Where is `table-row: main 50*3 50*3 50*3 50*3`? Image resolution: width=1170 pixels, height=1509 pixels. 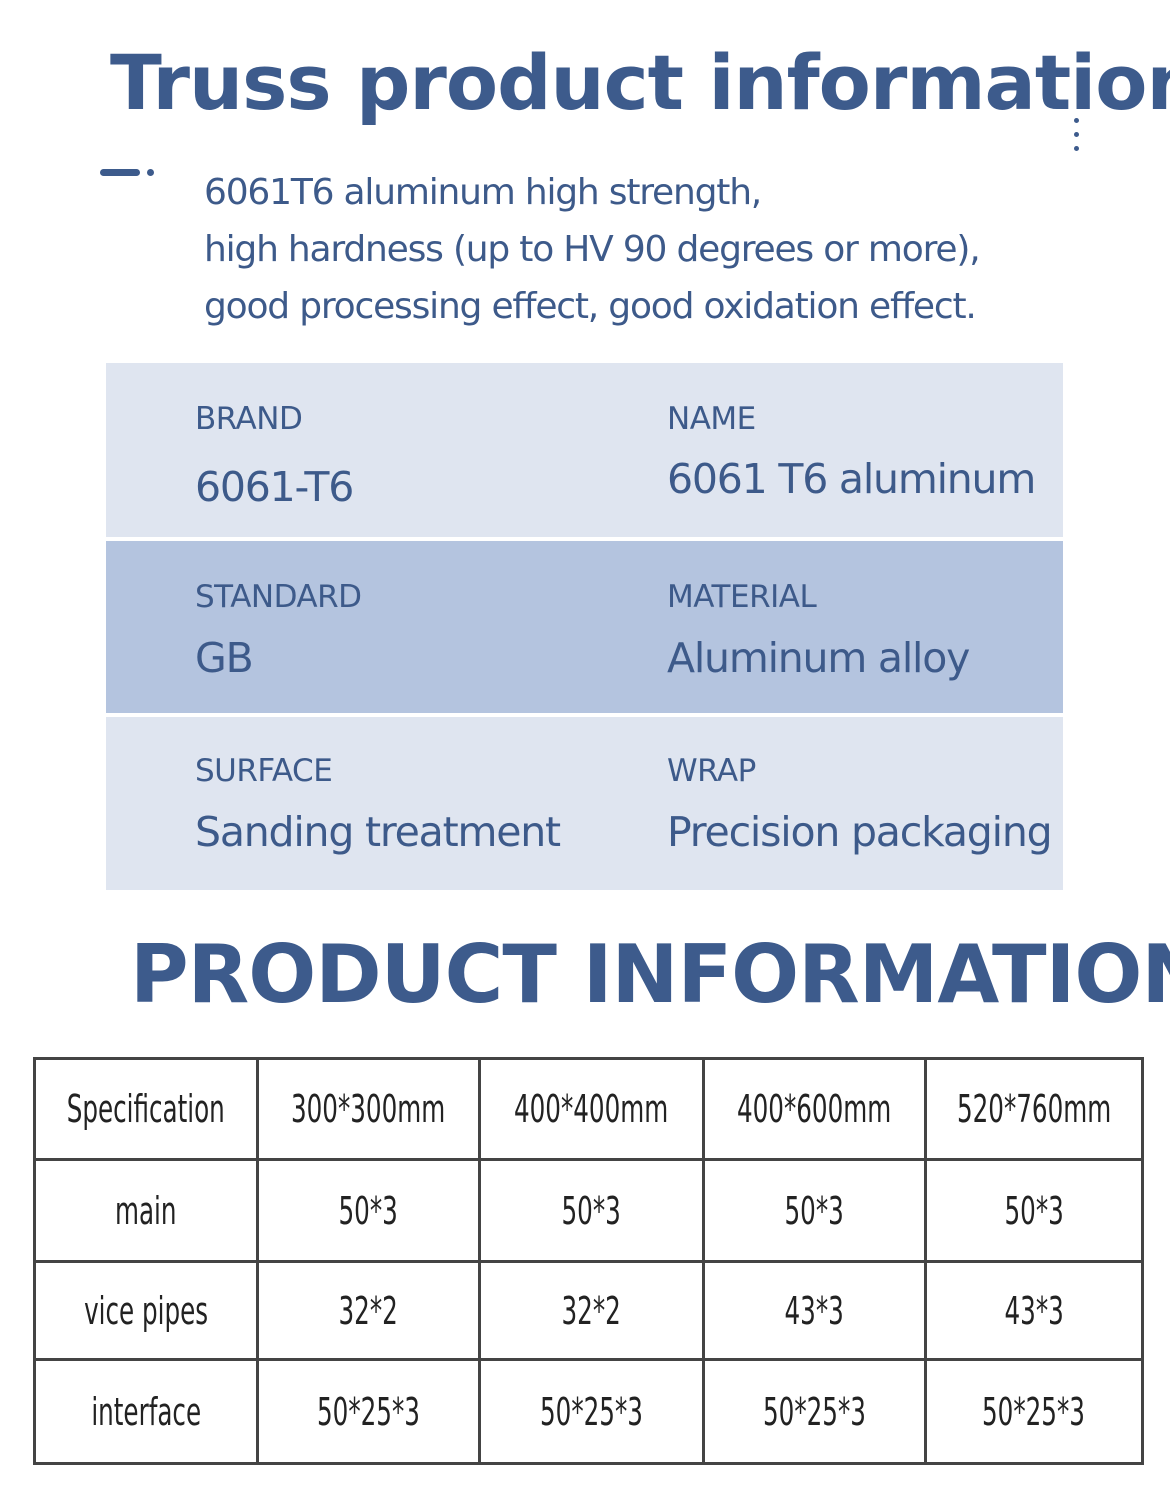 table-row: main 50*3 50*3 50*3 50*3 is located at coordinates (589, 1210).